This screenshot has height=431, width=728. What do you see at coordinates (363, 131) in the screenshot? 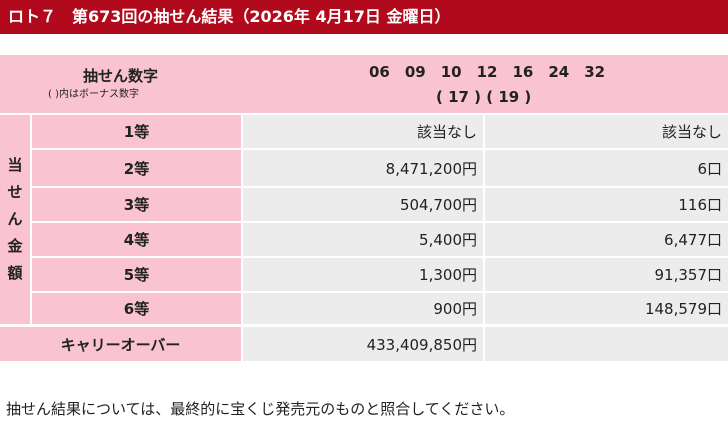
I see `prize-amount: 該当なし` at bounding box center [363, 131].